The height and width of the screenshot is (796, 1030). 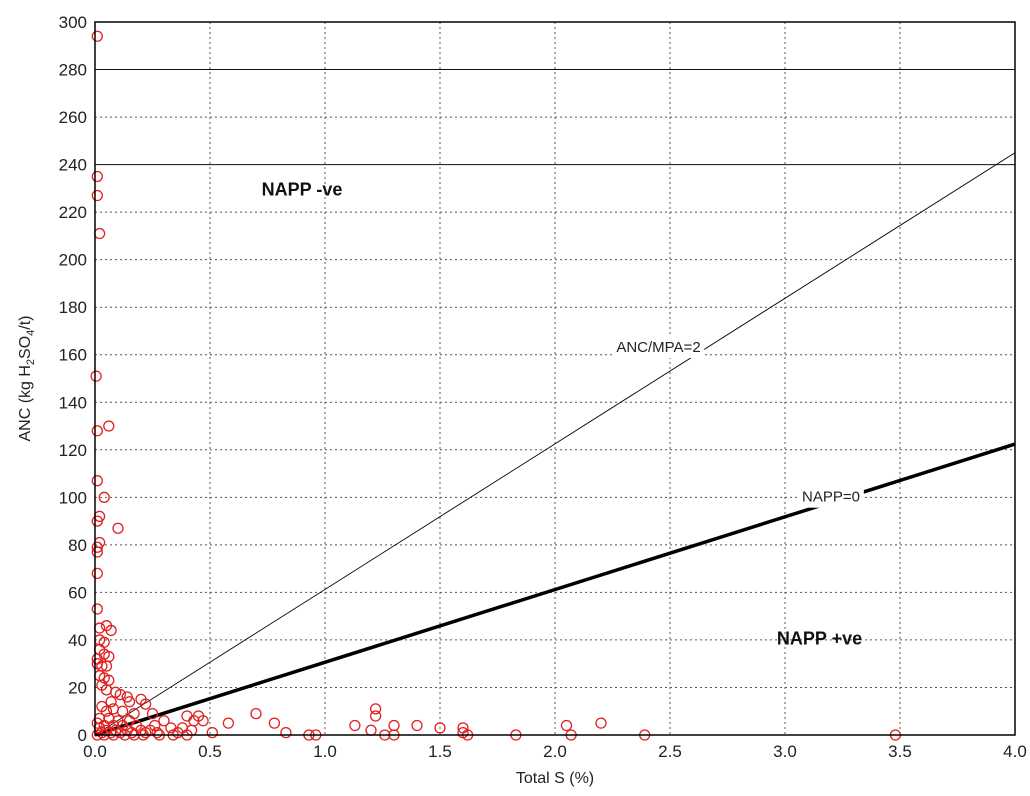 What do you see at coordinates (95, 751) in the screenshot?
I see `x-tick-label: 0.0` at bounding box center [95, 751].